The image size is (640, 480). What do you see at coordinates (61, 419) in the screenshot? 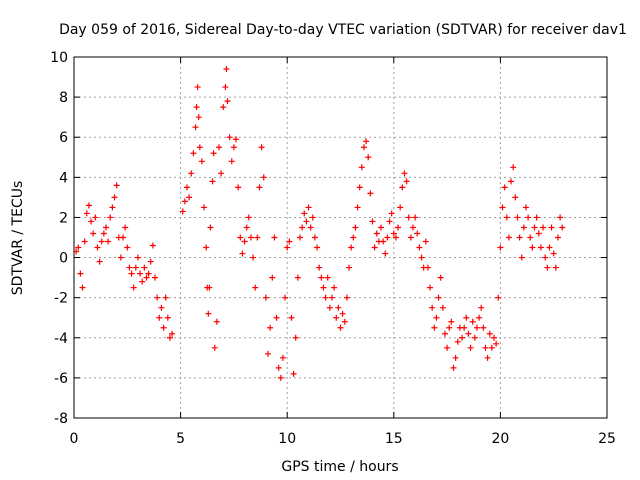
I see `y-tick-label: -8` at bounding box center [61, 419].